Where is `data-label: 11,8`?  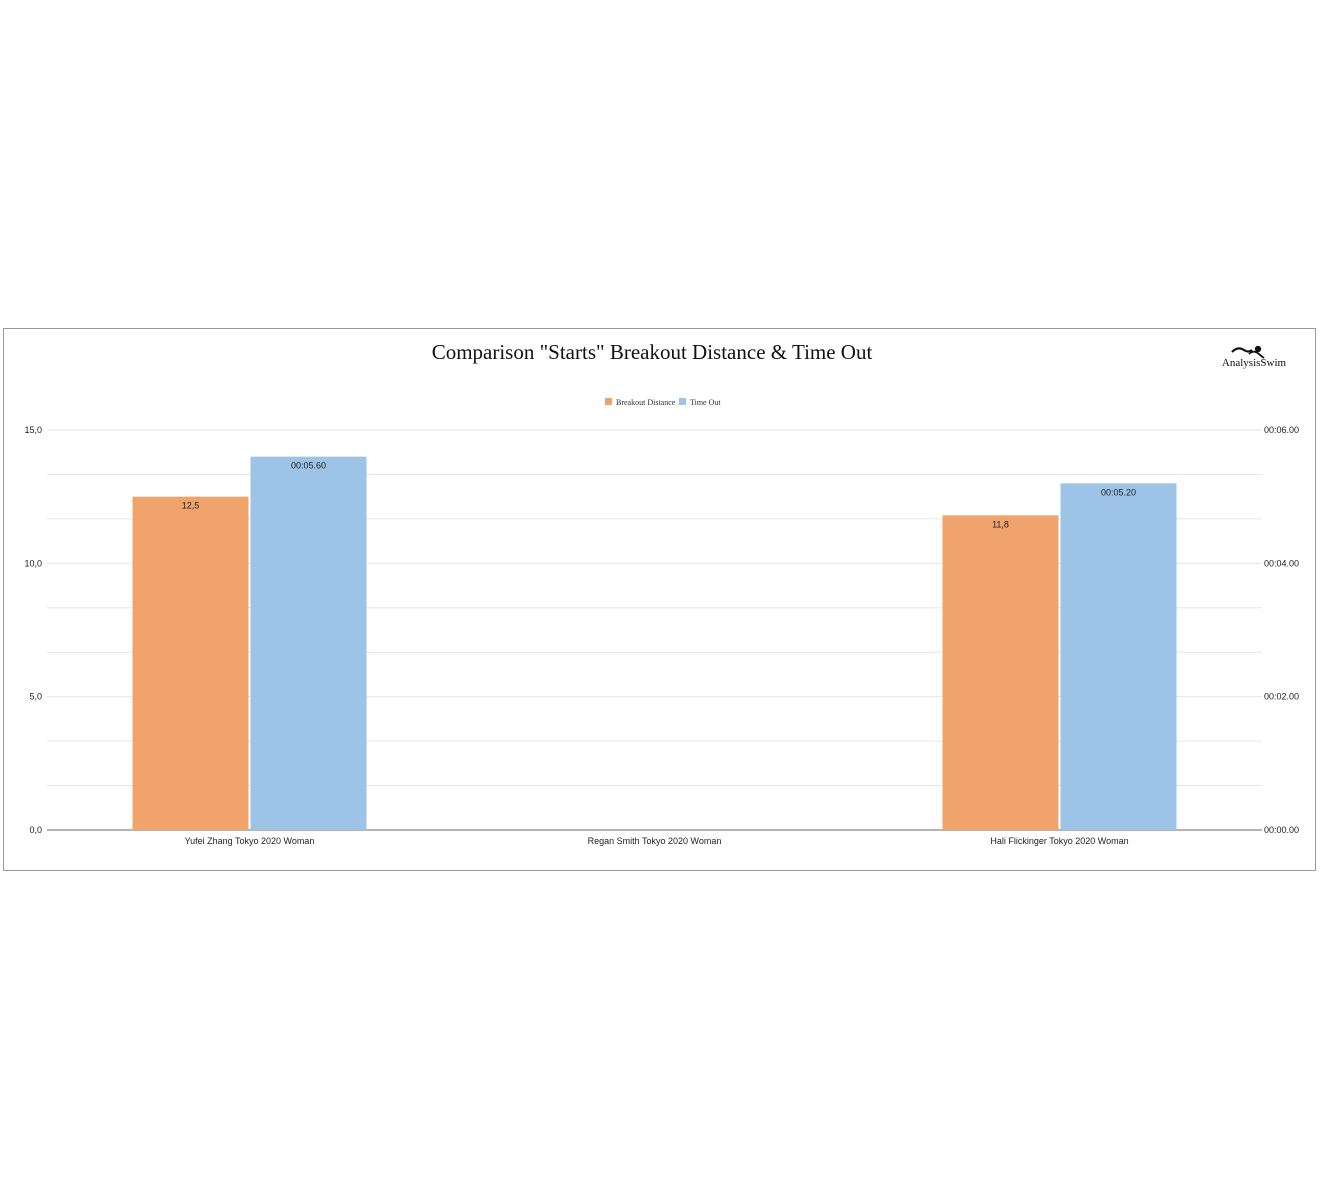 data-label: 11,8 is located at coordinates (1000, 524).